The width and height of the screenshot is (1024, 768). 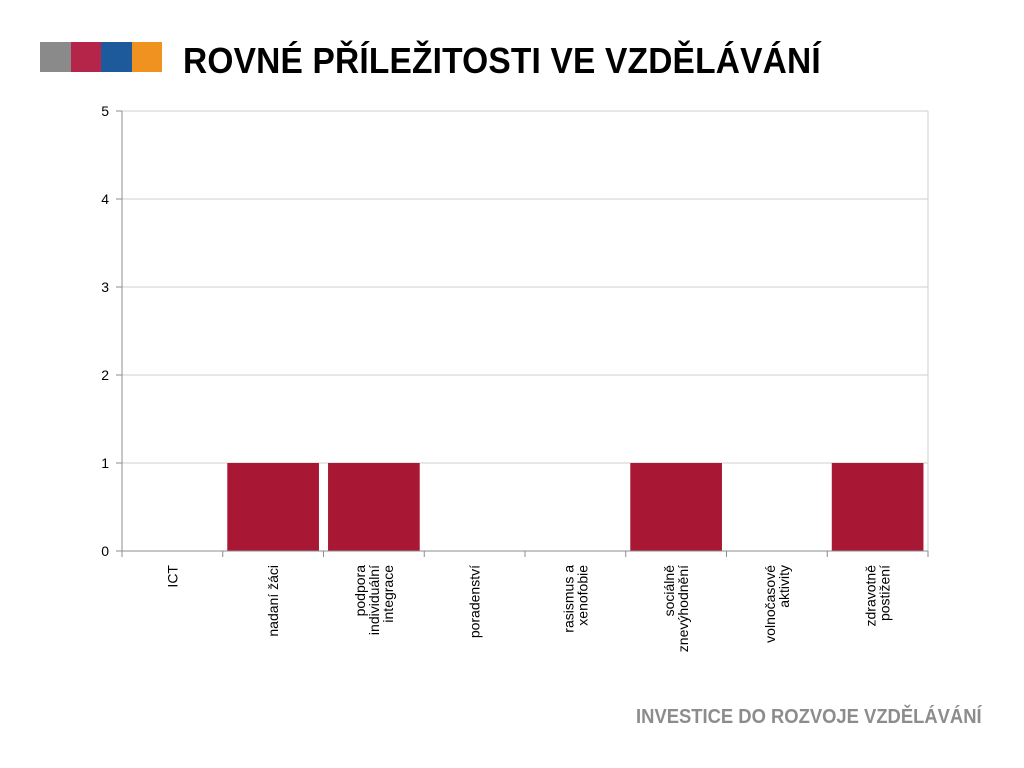 I want to click on y-tick-label: 3, so click(x=105, y=287).